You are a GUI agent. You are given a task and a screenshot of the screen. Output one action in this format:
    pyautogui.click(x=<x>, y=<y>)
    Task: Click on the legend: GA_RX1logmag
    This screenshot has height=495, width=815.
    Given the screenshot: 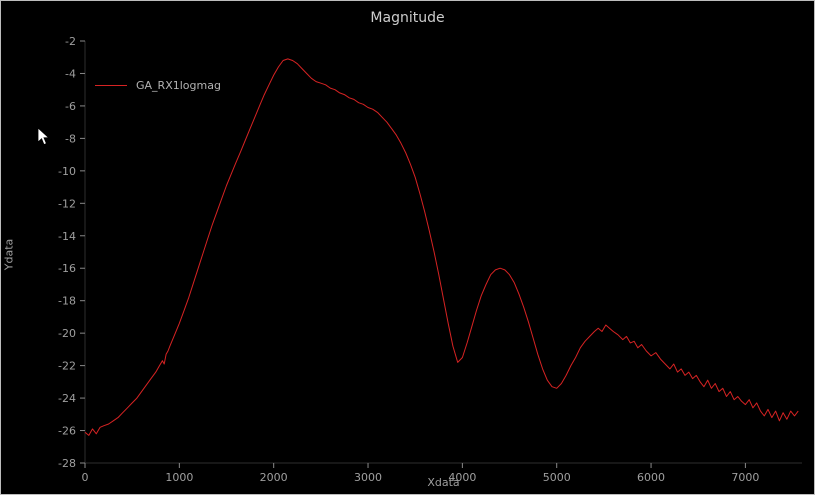 What is the action you would take?
    pyautogui.click(x=158, y=85)
    